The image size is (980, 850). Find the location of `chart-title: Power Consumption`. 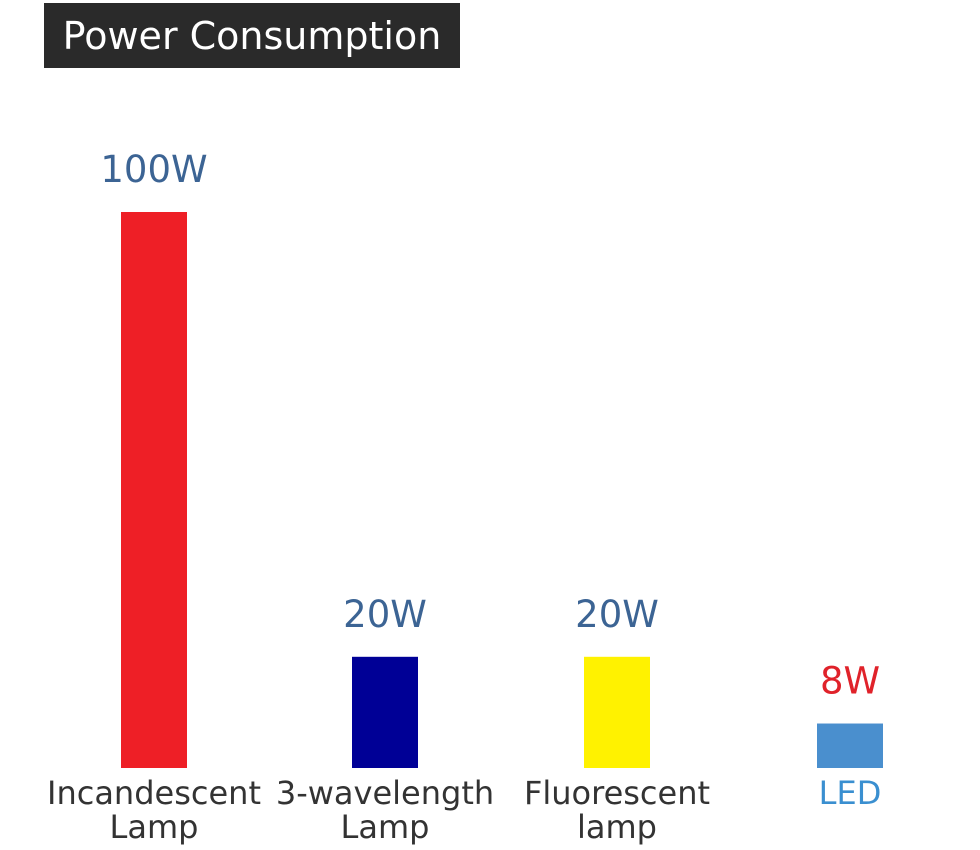

chart-title: Power Consumption is located at coordinates (252, 35).